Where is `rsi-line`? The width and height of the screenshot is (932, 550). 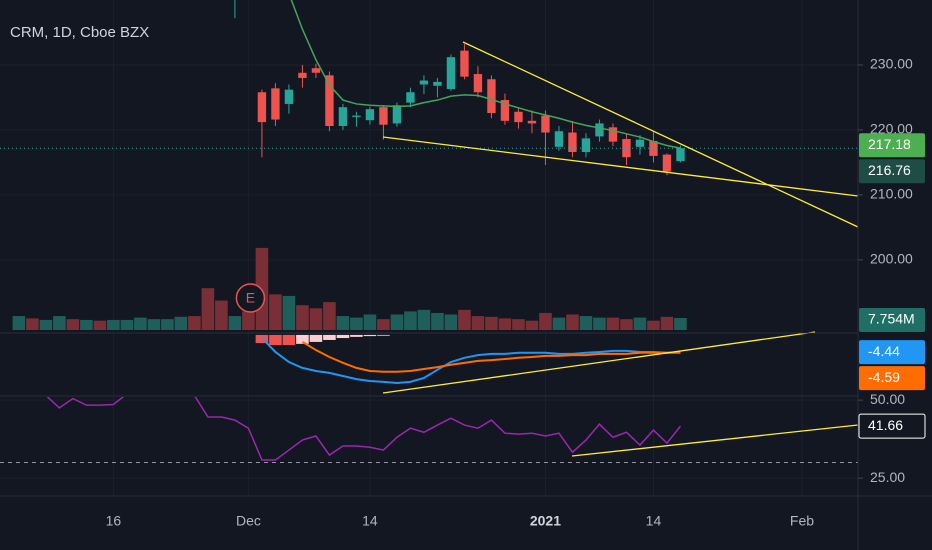 rsi-line is located at coordinates (364, 429).